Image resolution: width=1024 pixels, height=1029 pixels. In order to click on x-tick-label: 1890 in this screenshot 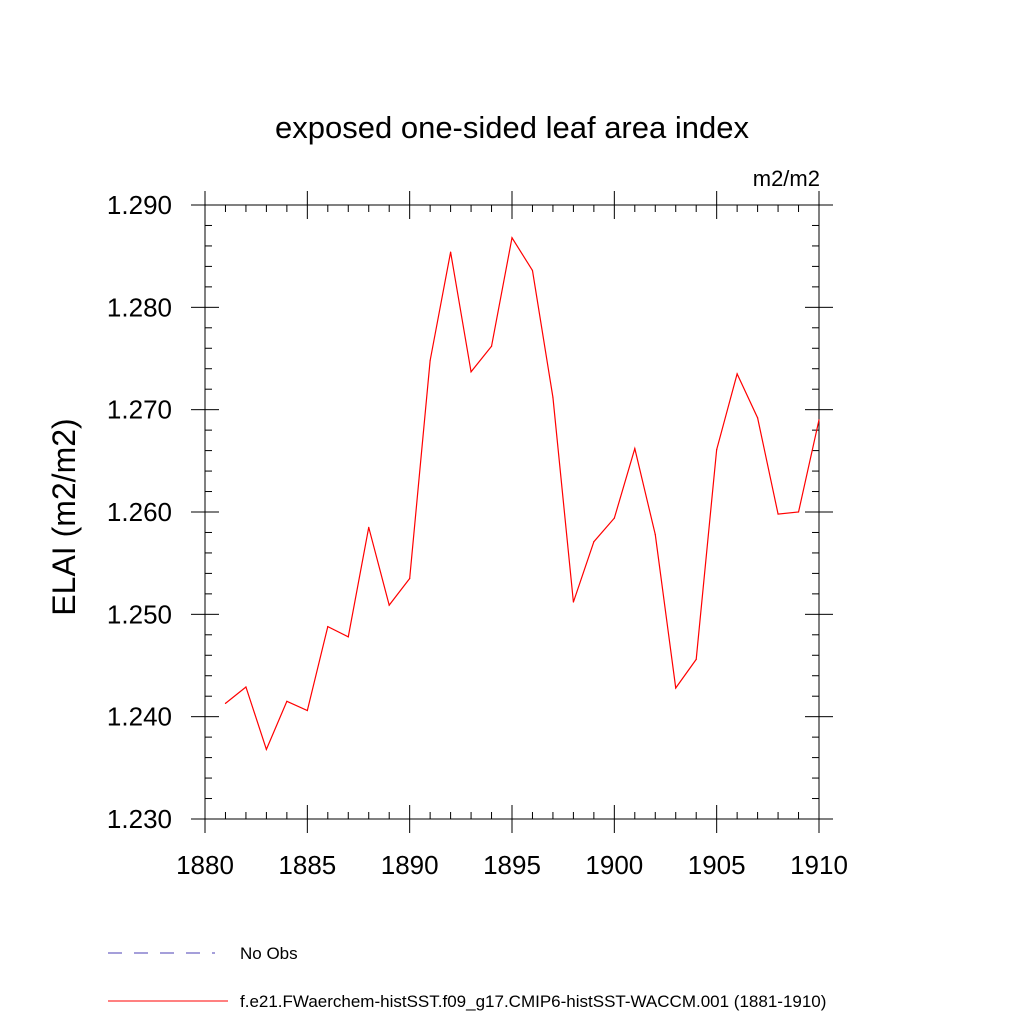, I will do `click(410, 865)`.